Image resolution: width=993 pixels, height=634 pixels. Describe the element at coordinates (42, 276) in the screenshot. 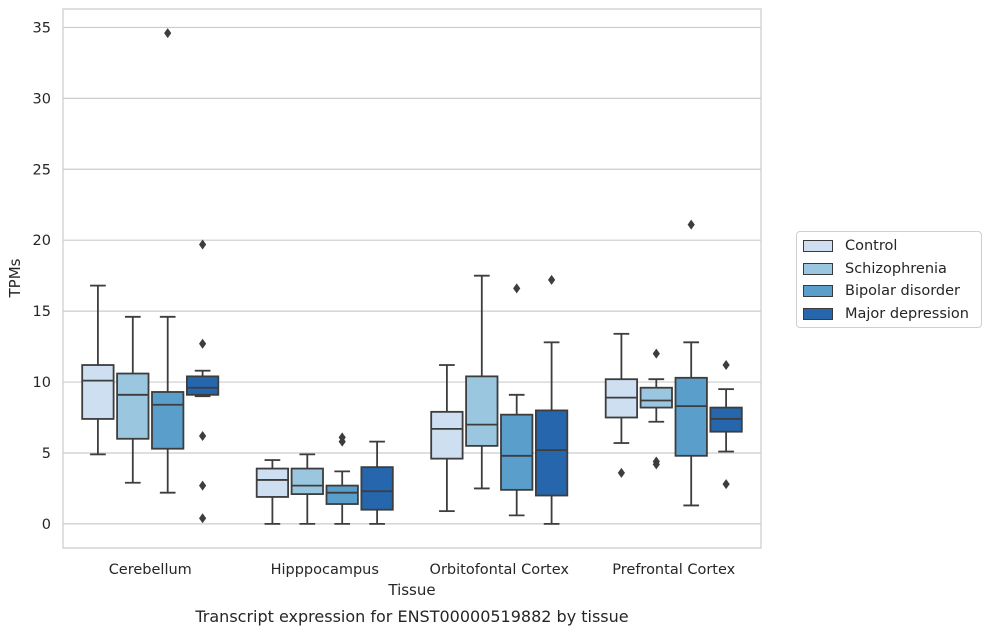

I see `y-tick-labels: 0 5 10 15 20 25 30 35` at that location.